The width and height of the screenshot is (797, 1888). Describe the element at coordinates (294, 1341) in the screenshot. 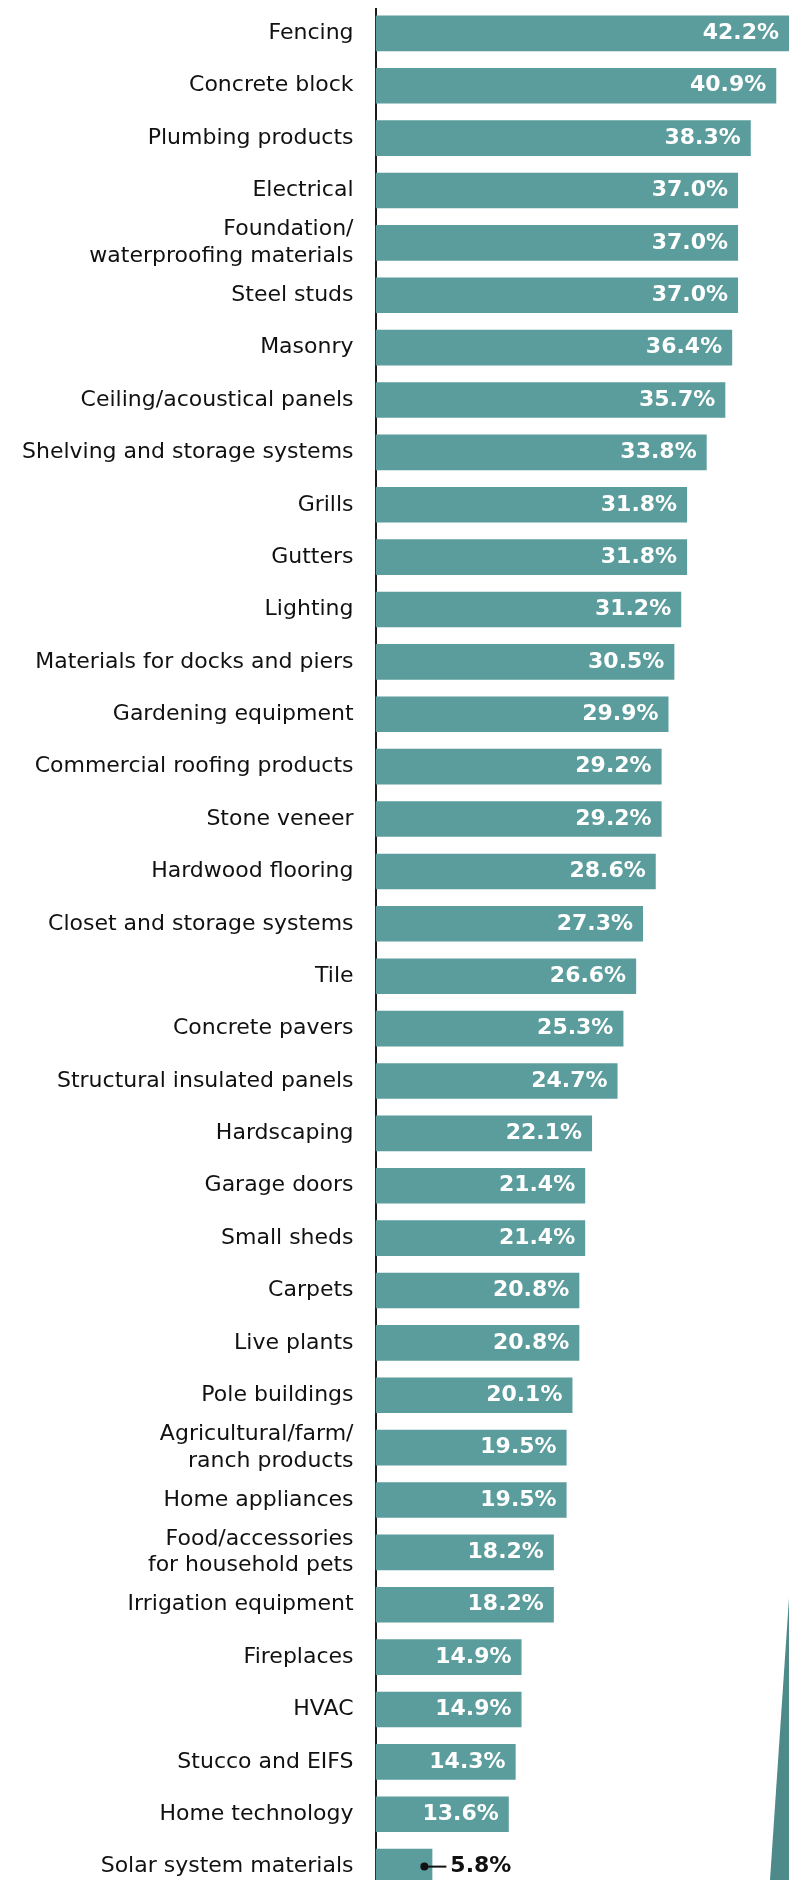

I see `y-tick-label: Live plants` at that location.